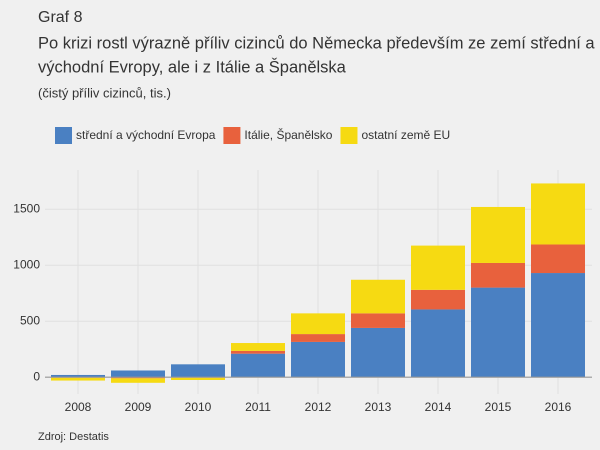 The image size is (600, 450). What do you see at coordinates (138, 407) in the screenshot?
I see `x-tick-label: 2009` at bounding box center [138, 407].